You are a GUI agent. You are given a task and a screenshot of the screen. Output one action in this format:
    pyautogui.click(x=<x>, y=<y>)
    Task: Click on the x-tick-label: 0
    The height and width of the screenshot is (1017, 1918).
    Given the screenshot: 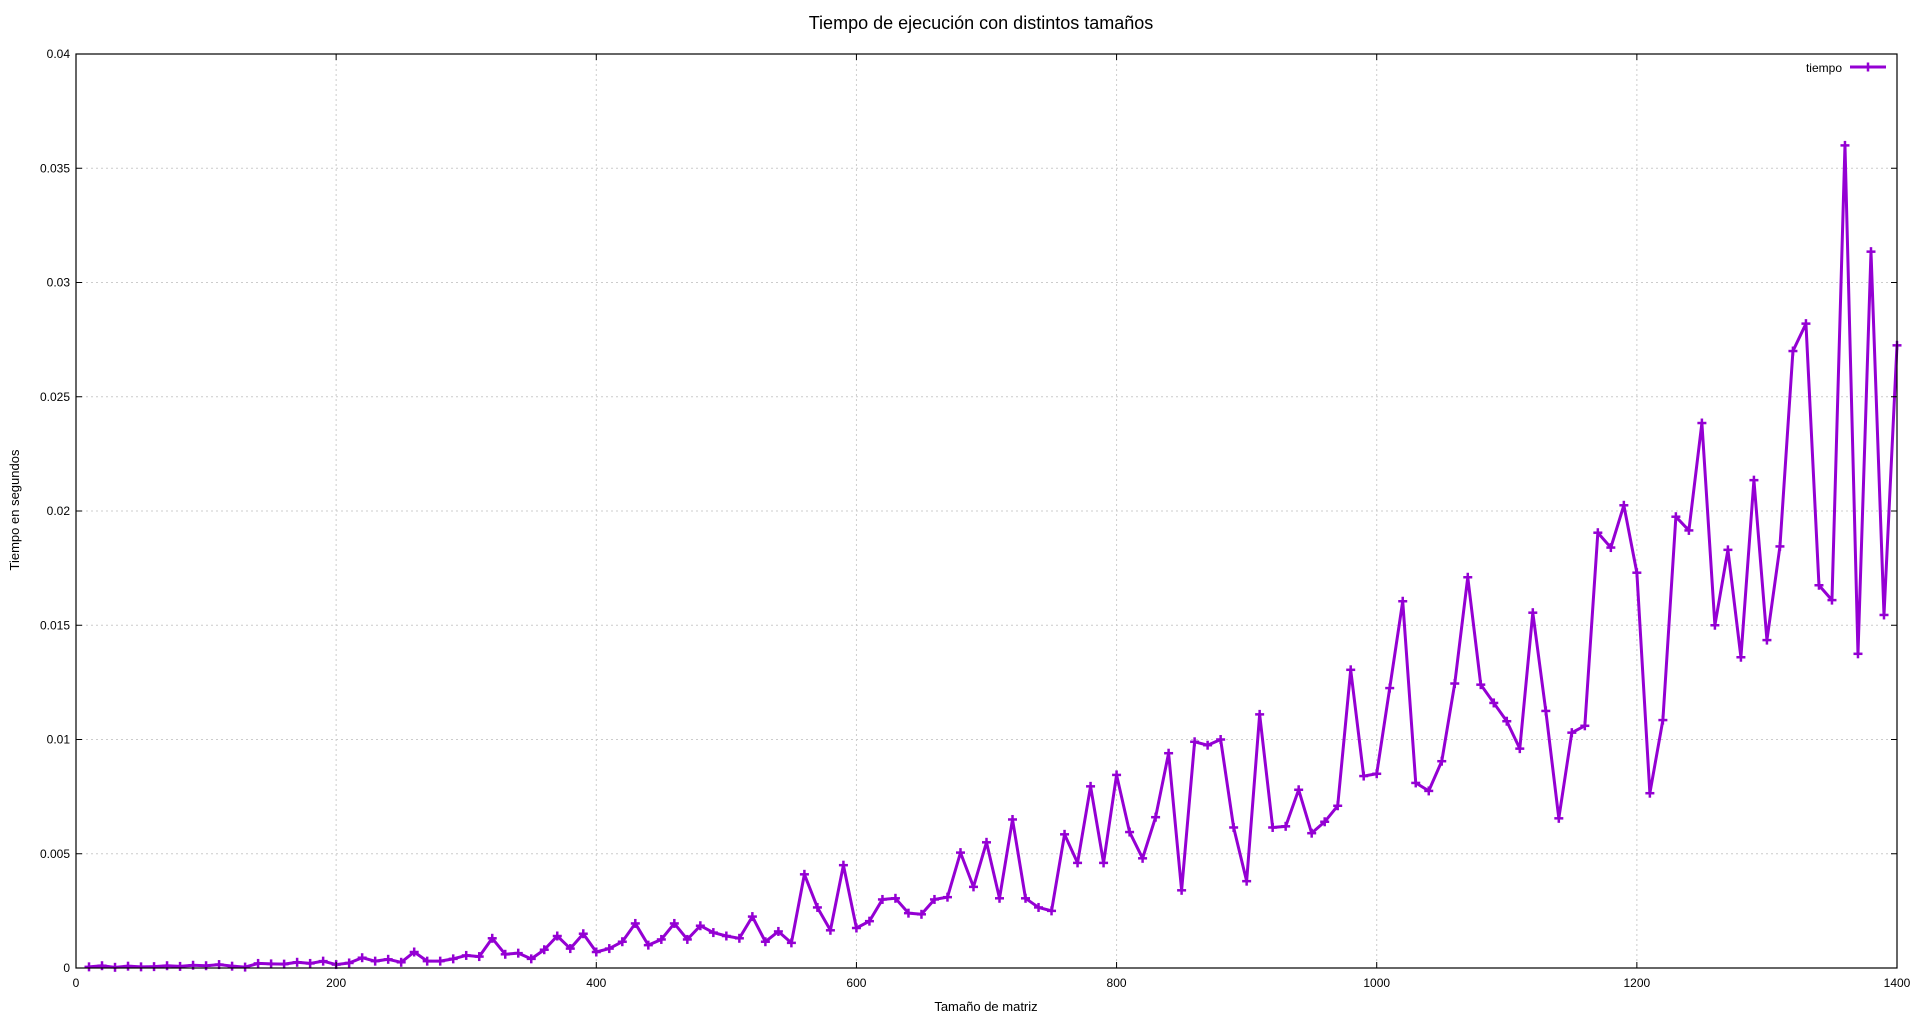 What is the action you would take?
    pyautogui.click(x=76, y=983)
    